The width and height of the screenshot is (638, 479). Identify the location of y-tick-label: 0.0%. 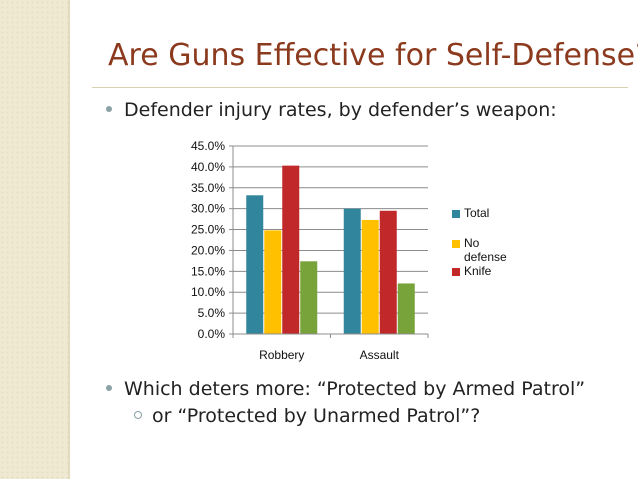
(212, 334).